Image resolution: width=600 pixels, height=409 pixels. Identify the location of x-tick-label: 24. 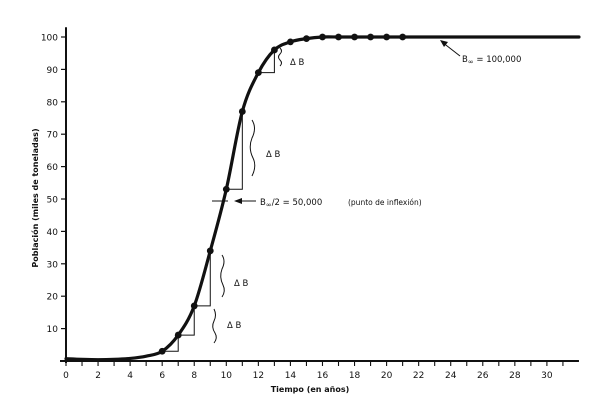
(451, 376).